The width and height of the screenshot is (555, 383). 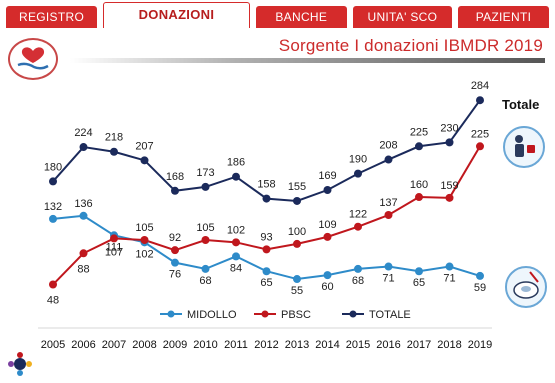 I want to click on data-label-pbsc: 137, so click(x=388, y=203).